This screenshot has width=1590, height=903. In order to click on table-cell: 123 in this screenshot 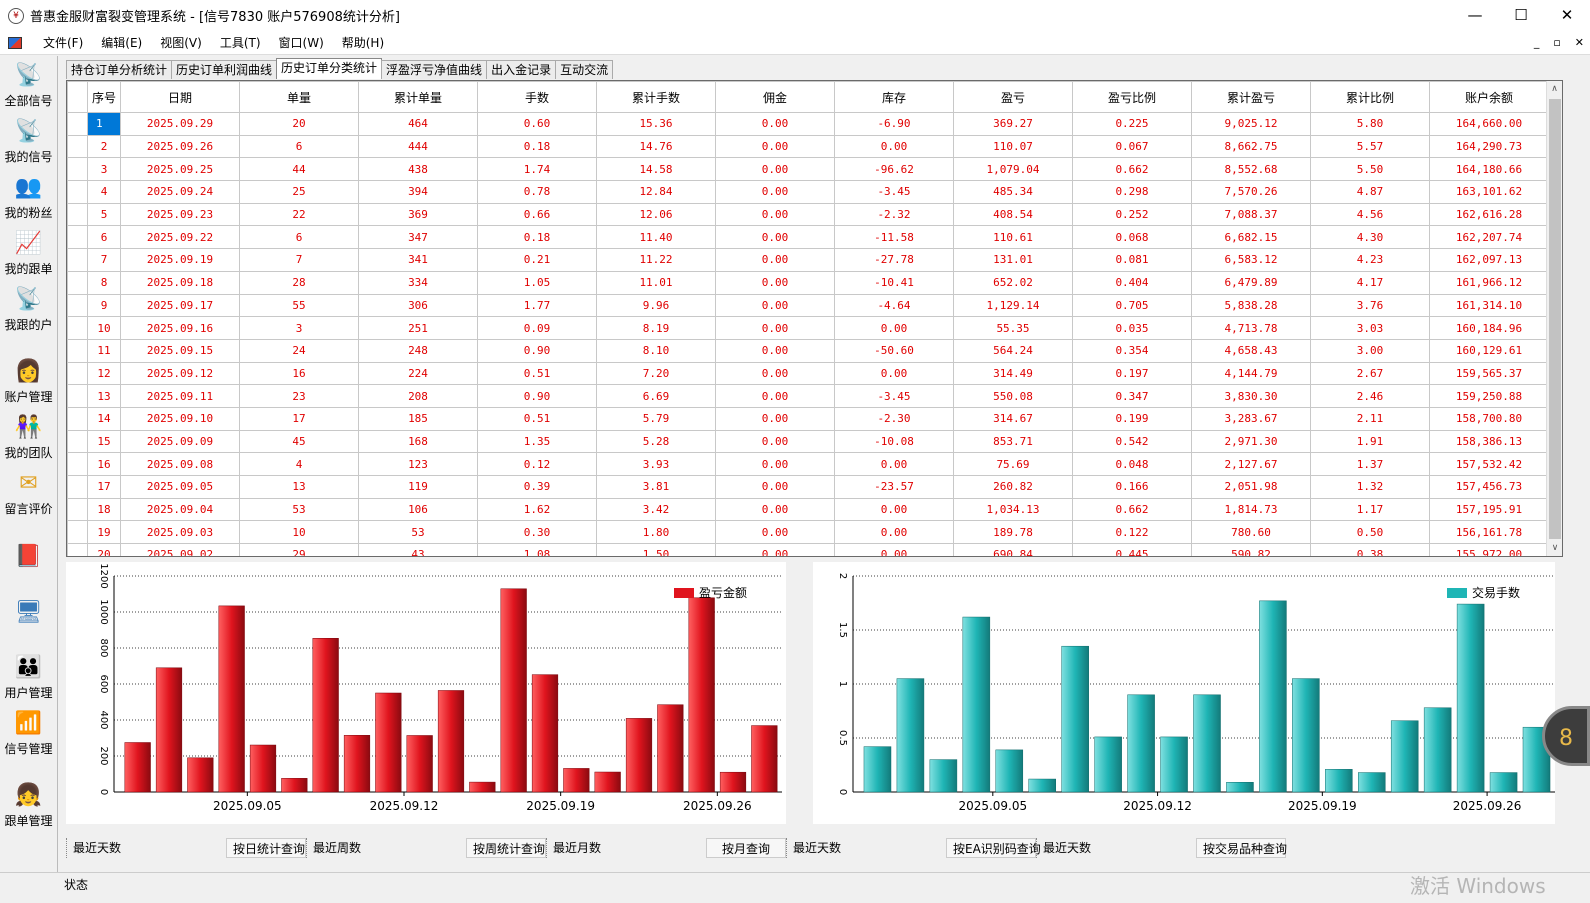, I will do `click(418, 464)`.